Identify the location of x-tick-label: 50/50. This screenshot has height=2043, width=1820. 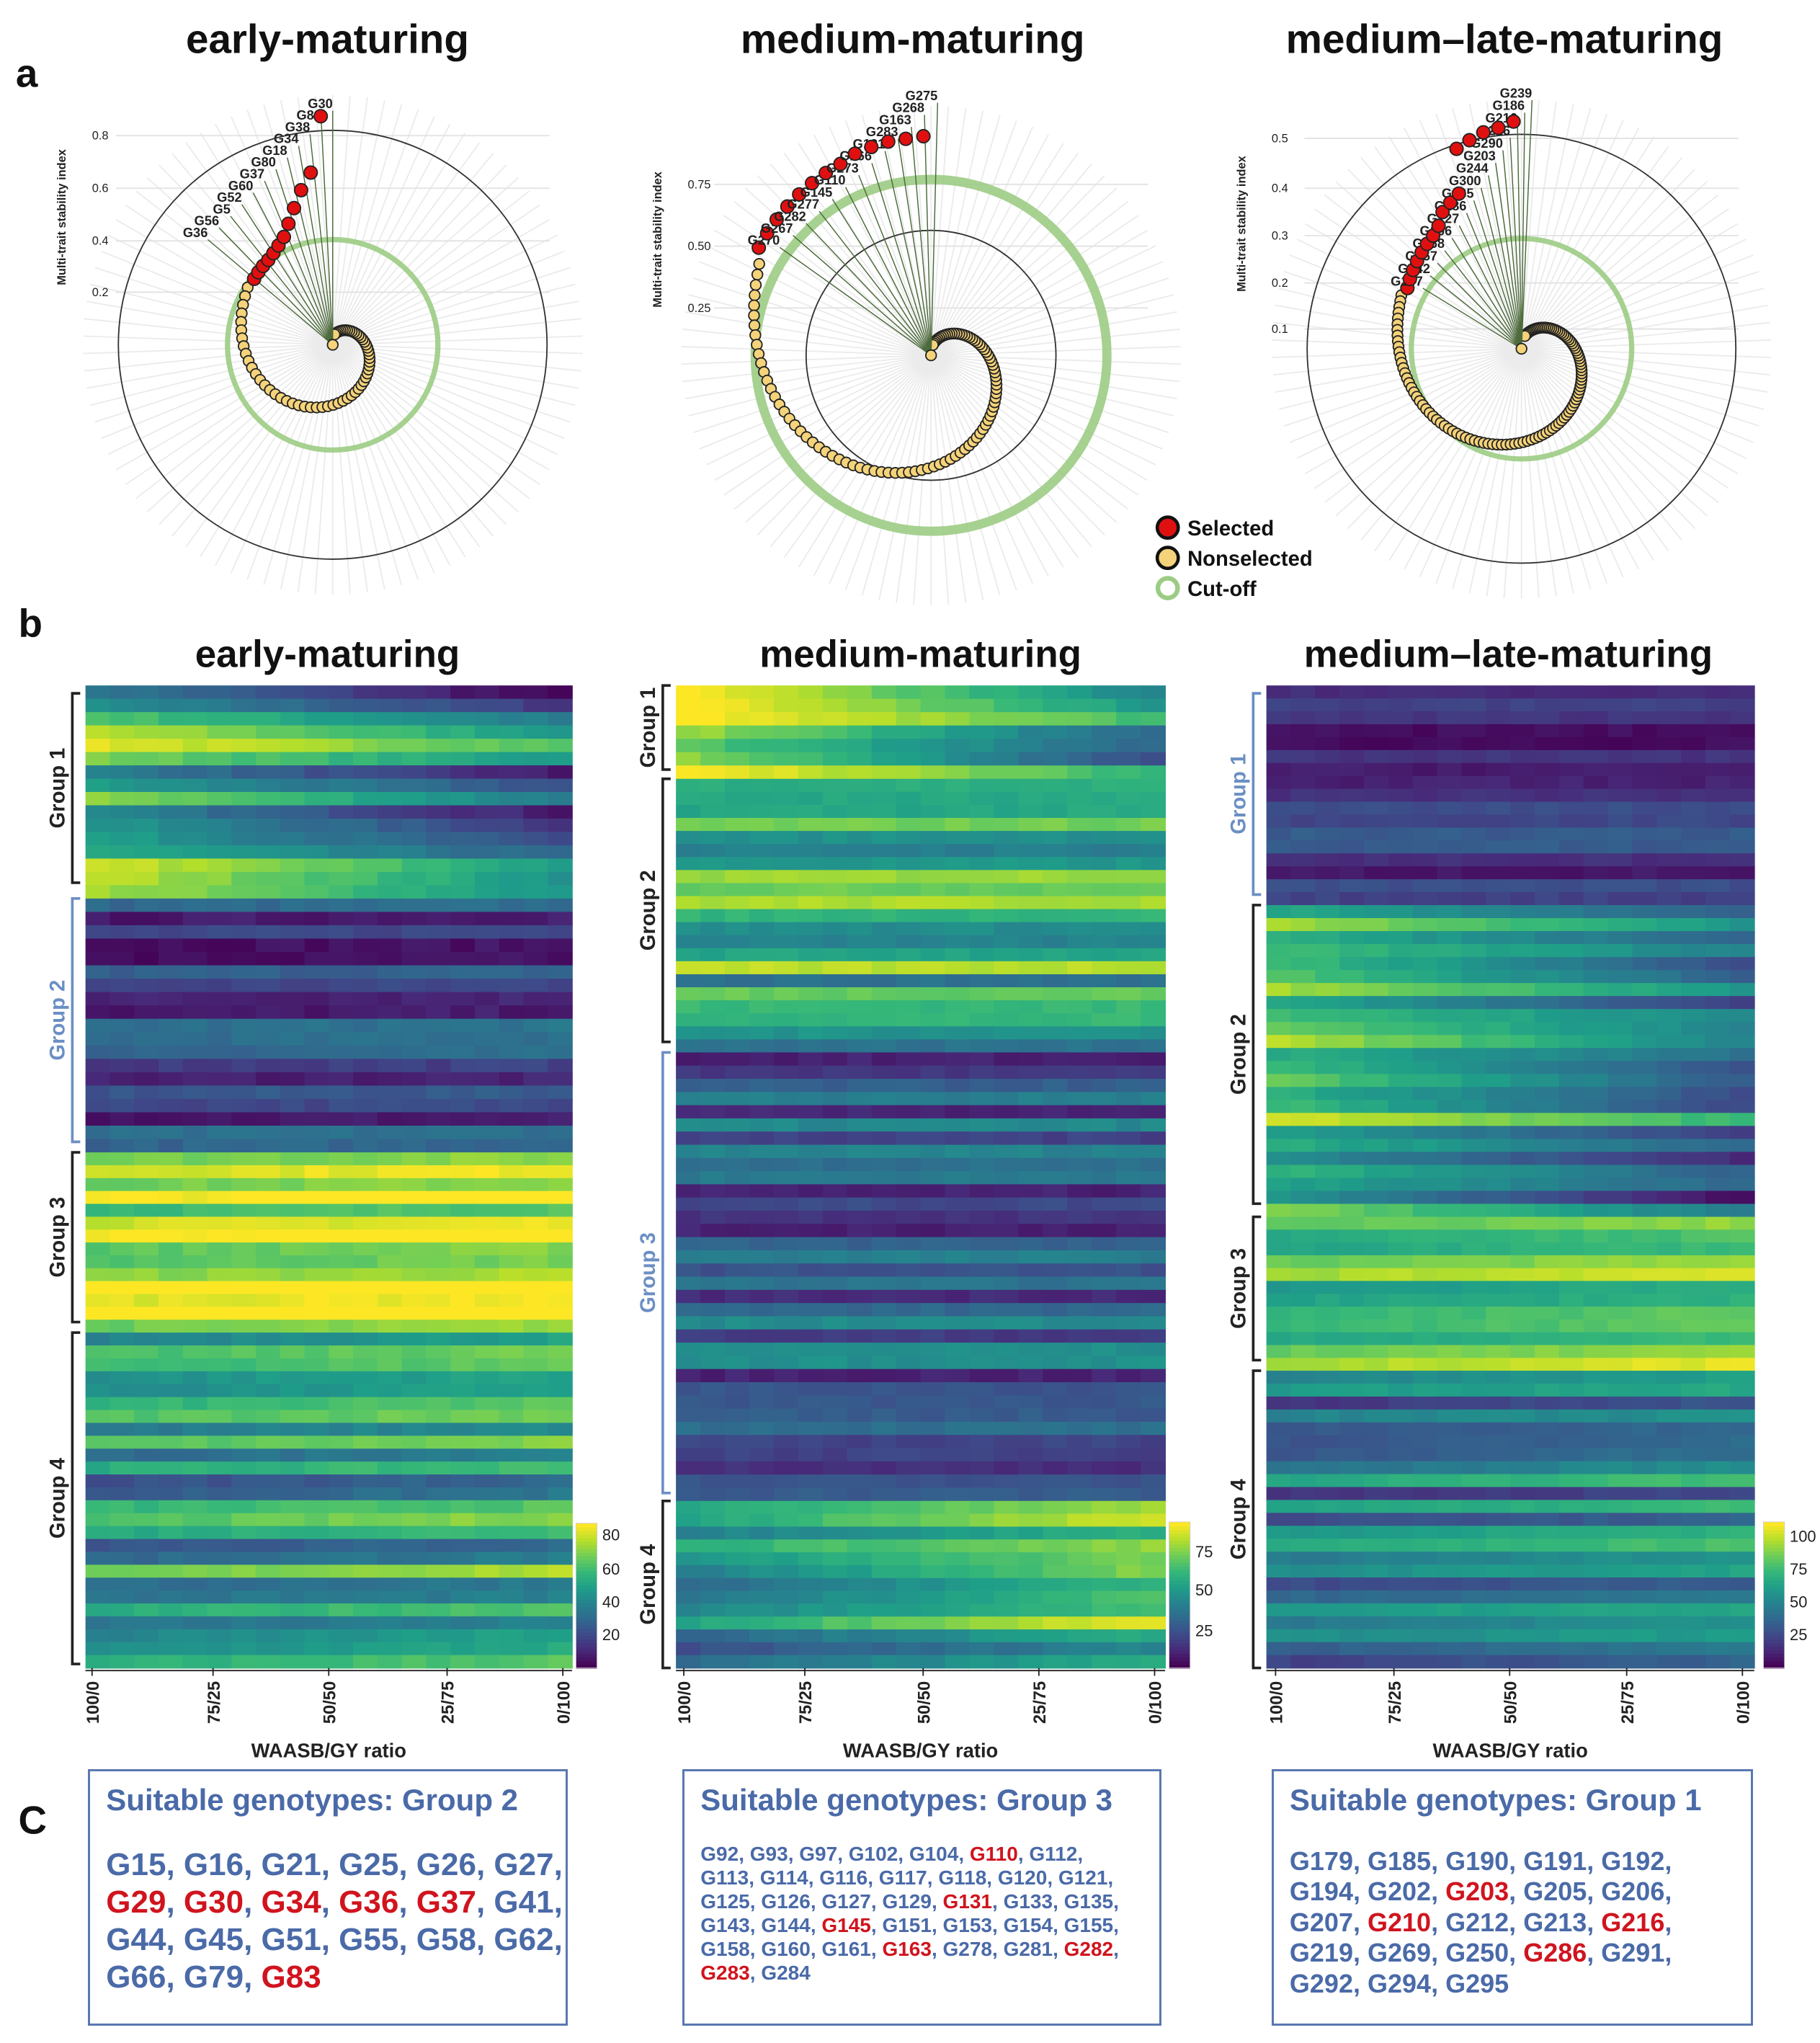
(330, 1702).